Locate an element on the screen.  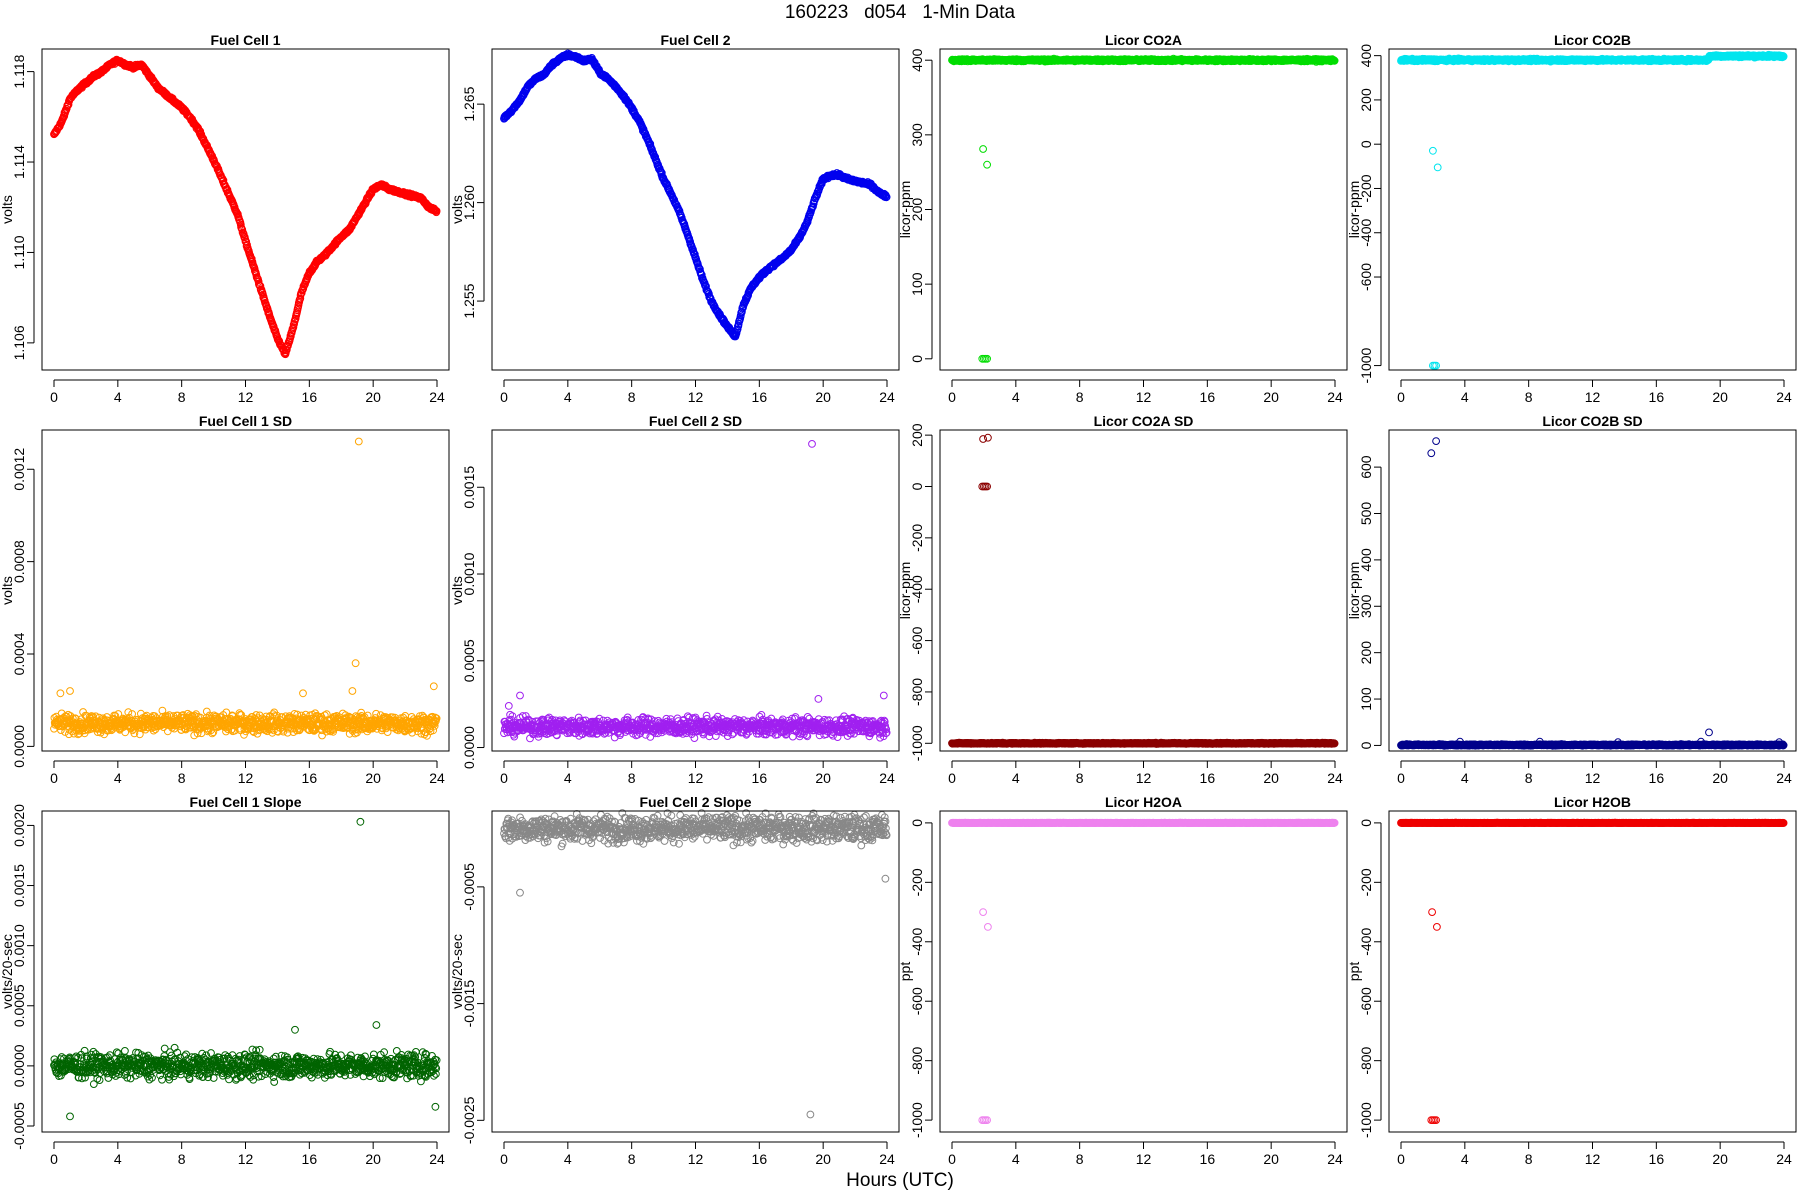
y-tick-label: -400 is located at coordinates (1366, 233).